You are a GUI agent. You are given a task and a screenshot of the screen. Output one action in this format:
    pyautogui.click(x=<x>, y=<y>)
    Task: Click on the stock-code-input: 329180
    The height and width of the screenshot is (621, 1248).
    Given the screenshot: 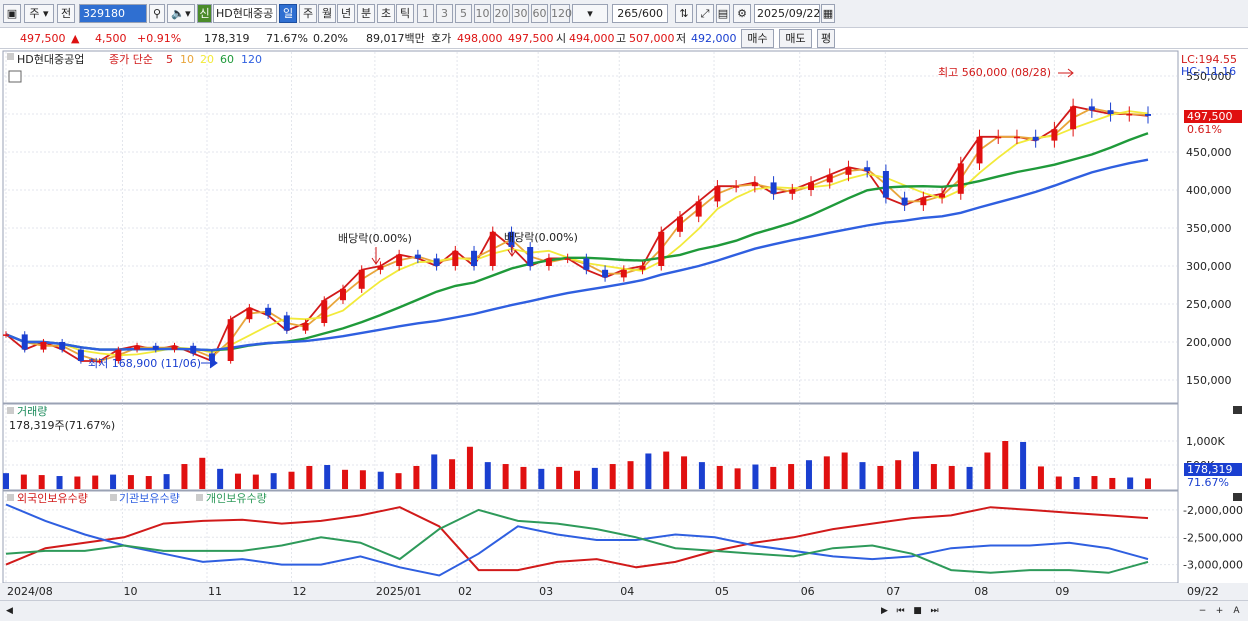 What is the action you would take?
    pyautogui.click(x=113, y=13)
    